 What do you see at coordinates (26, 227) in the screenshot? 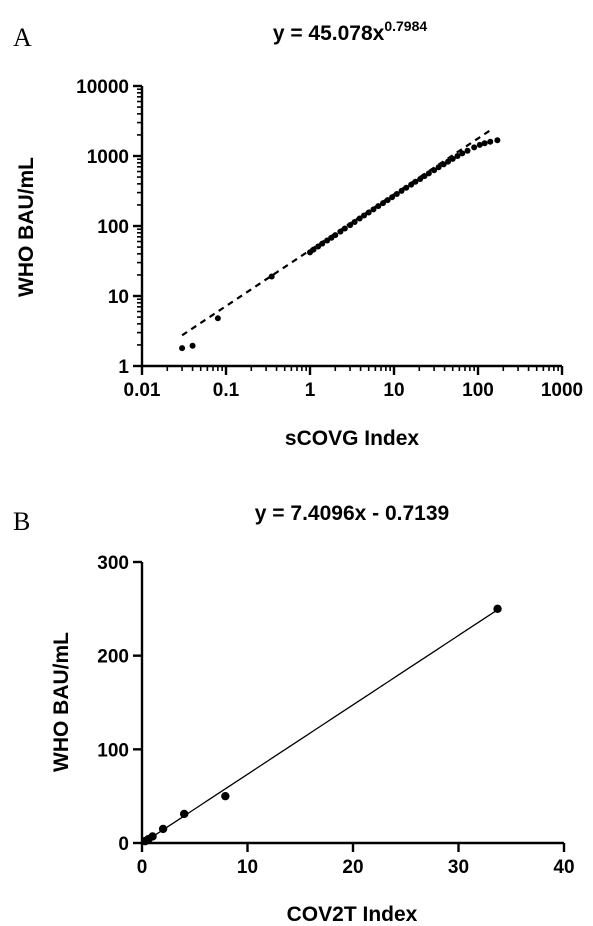
I see `panel-a-ylabel: WHO BAU/mL` at bounding box center [26, 227].